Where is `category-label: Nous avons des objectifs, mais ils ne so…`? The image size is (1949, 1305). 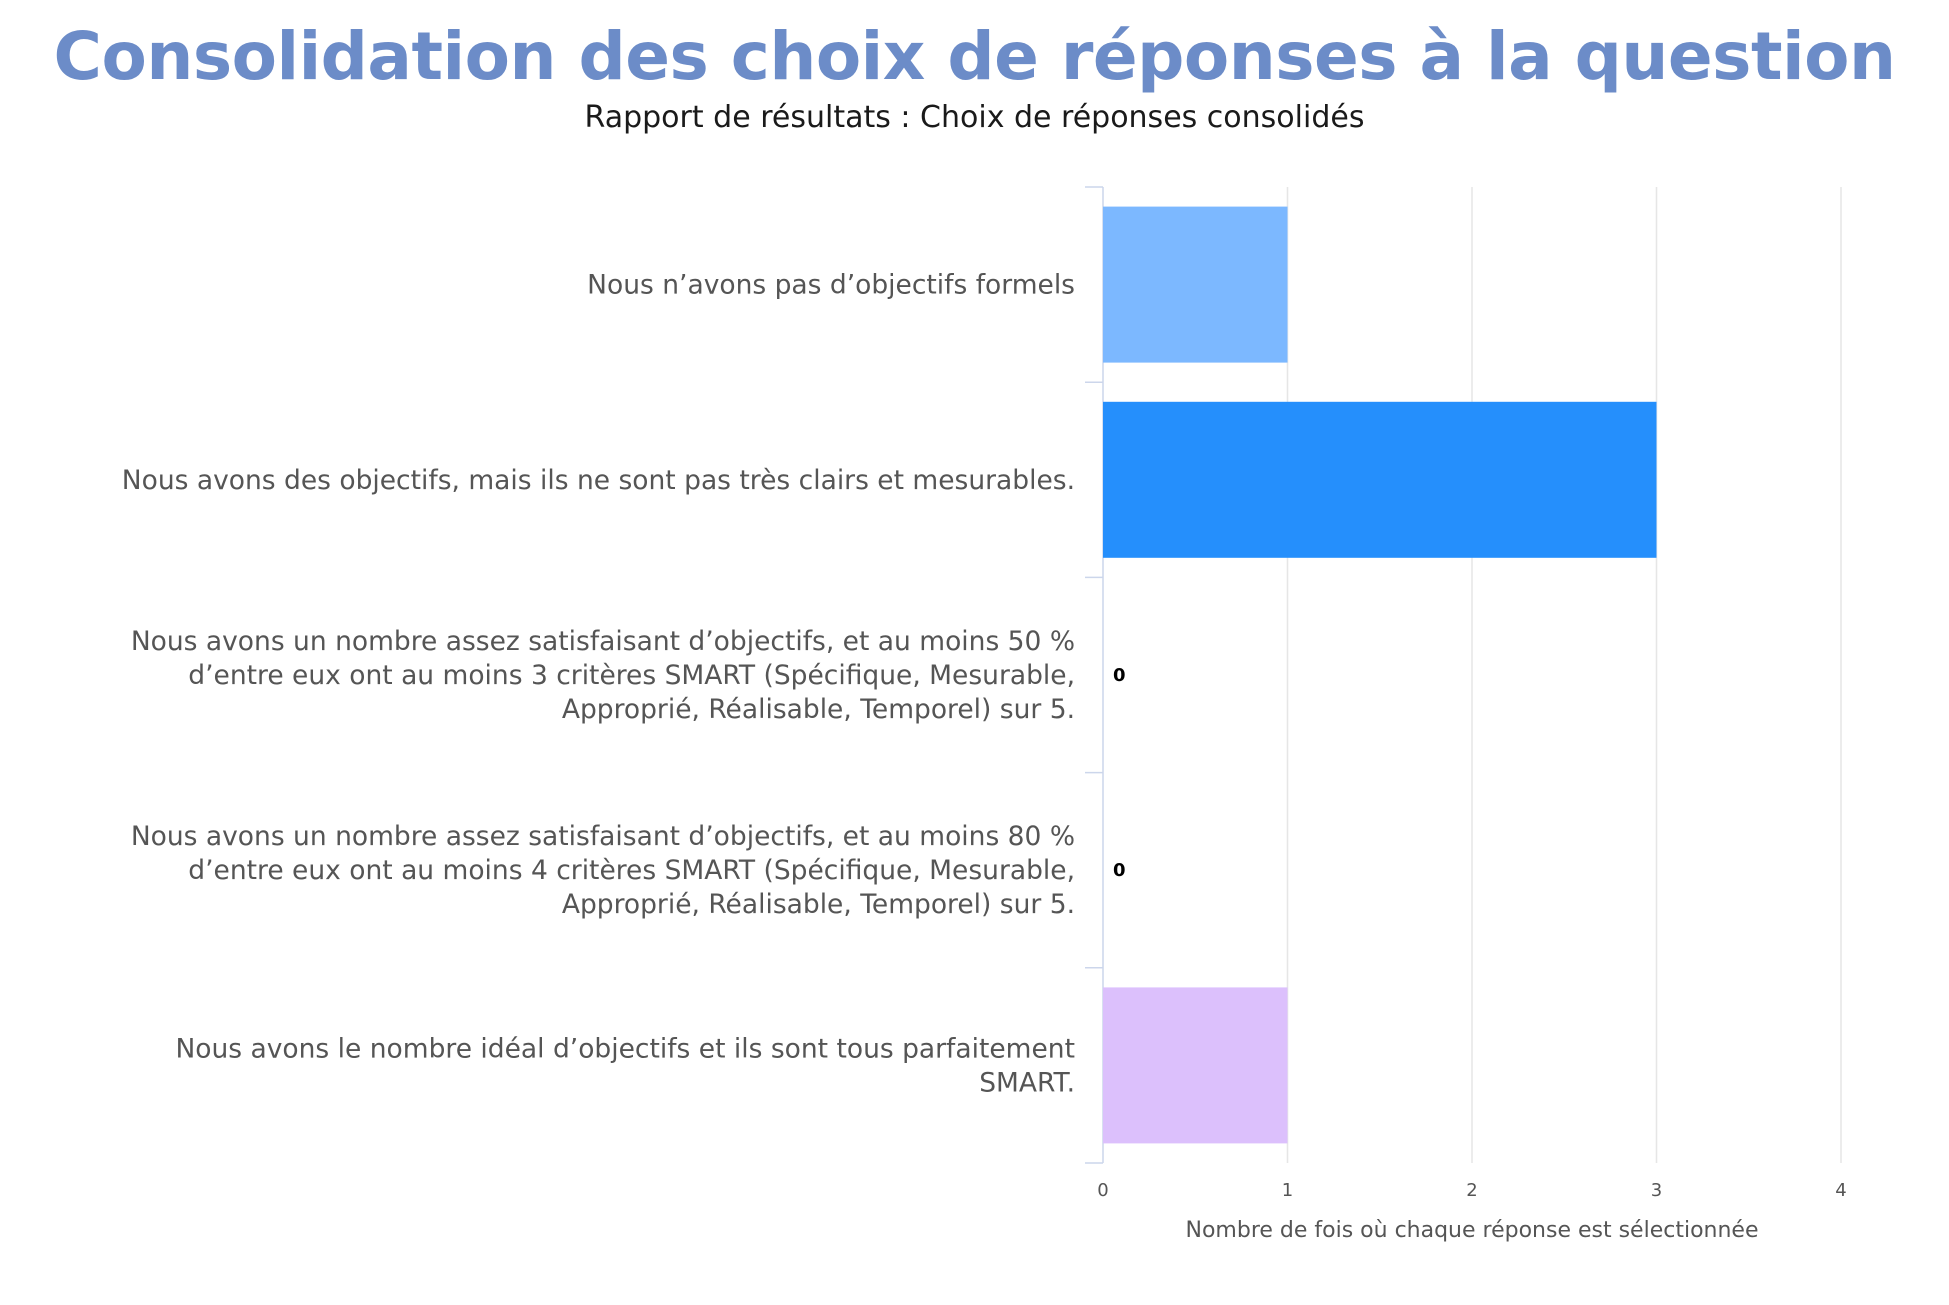
category-label: Nous avons des objectifs, mais ils ne so… is located at coordinates (598, 480).